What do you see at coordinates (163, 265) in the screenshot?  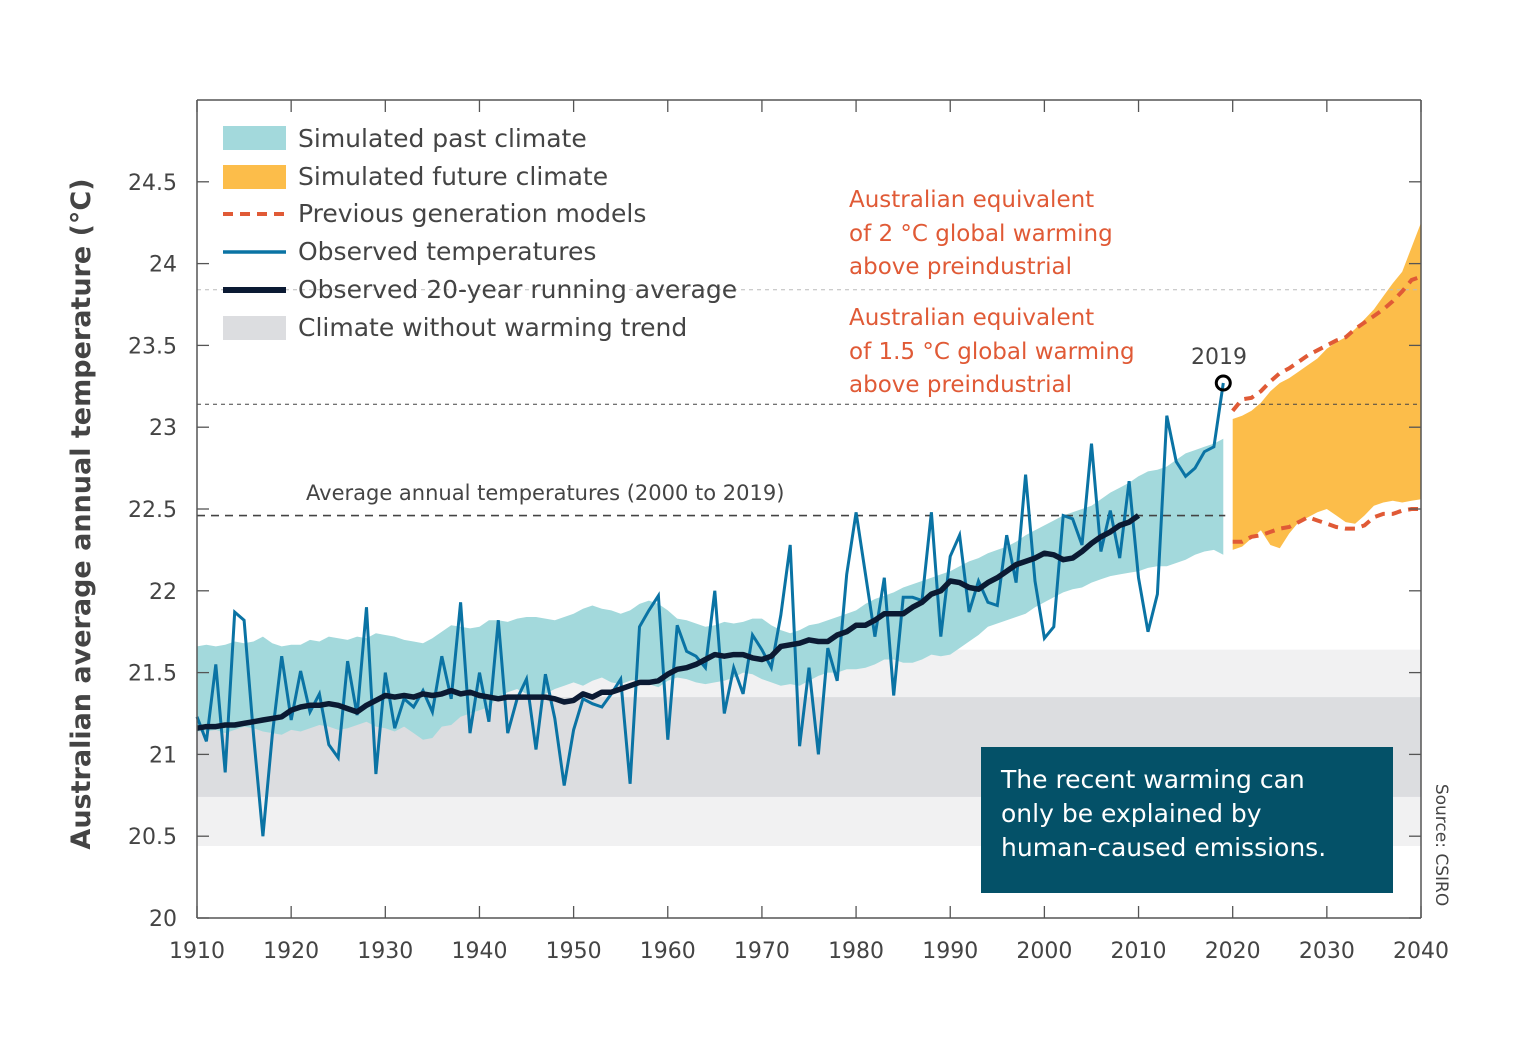 I see `y-tick-label: 24` at bounding box center [163, 265].